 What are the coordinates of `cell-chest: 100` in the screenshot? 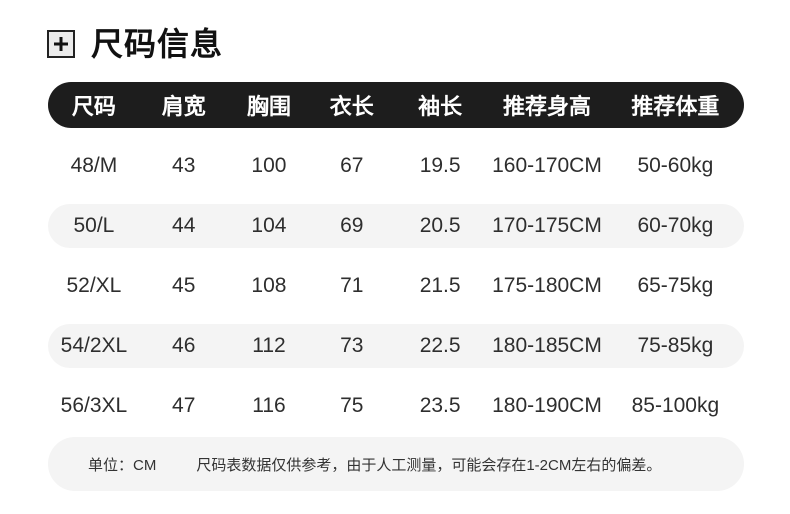 It's located at (269, 165).